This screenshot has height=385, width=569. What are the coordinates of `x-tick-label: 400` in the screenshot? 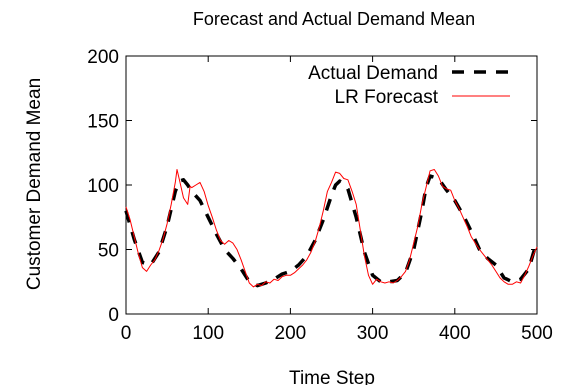 It's located at (455, 333).